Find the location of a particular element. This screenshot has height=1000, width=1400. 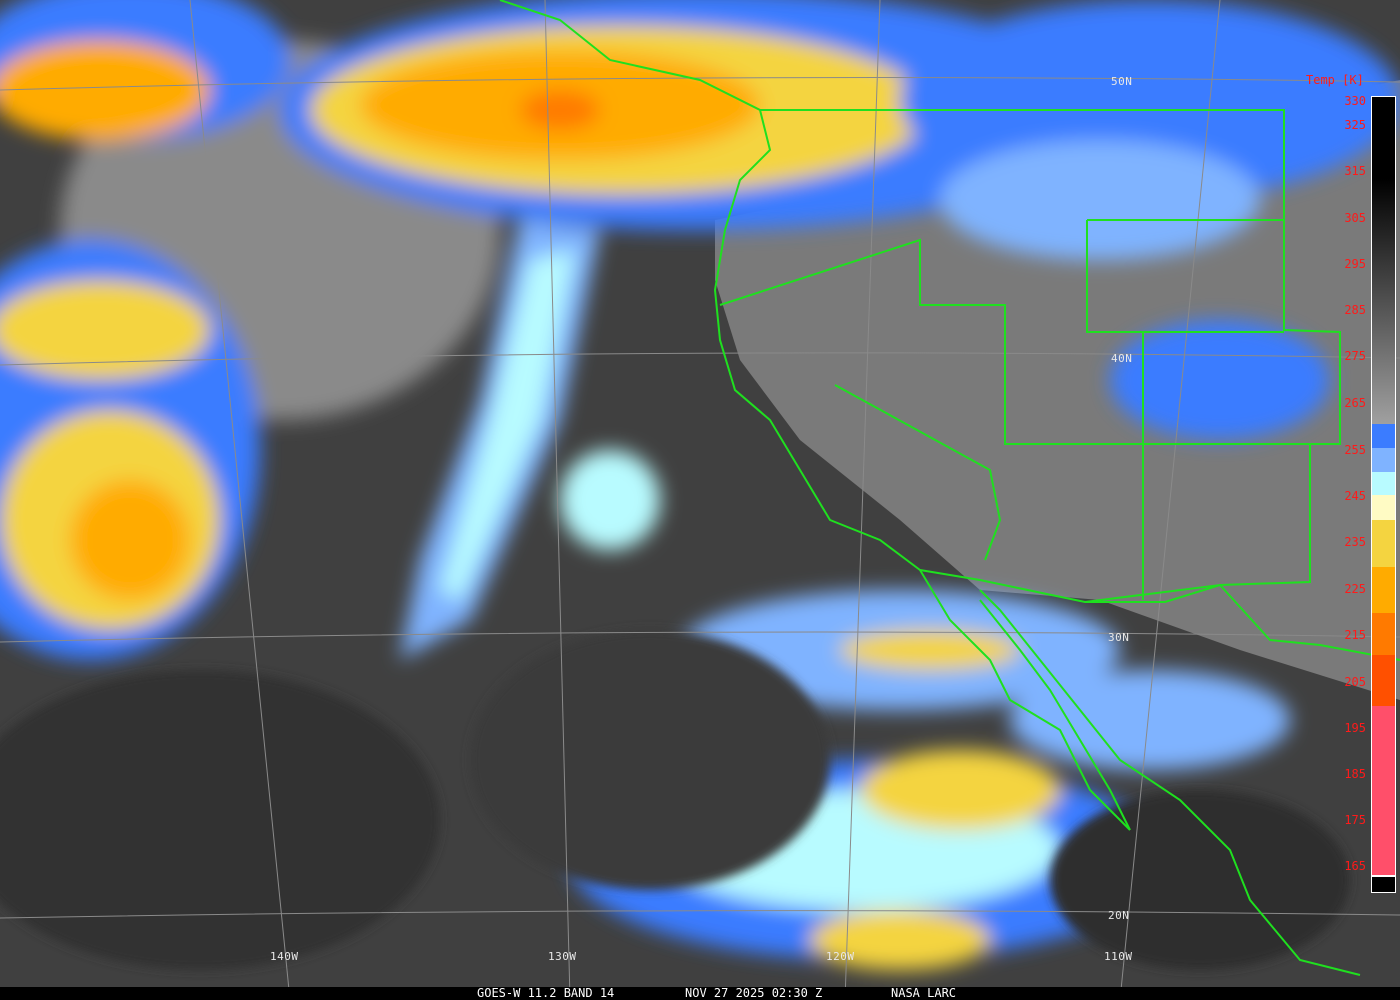

colorbar-blue-segment is located at coordinates (1383, 436).